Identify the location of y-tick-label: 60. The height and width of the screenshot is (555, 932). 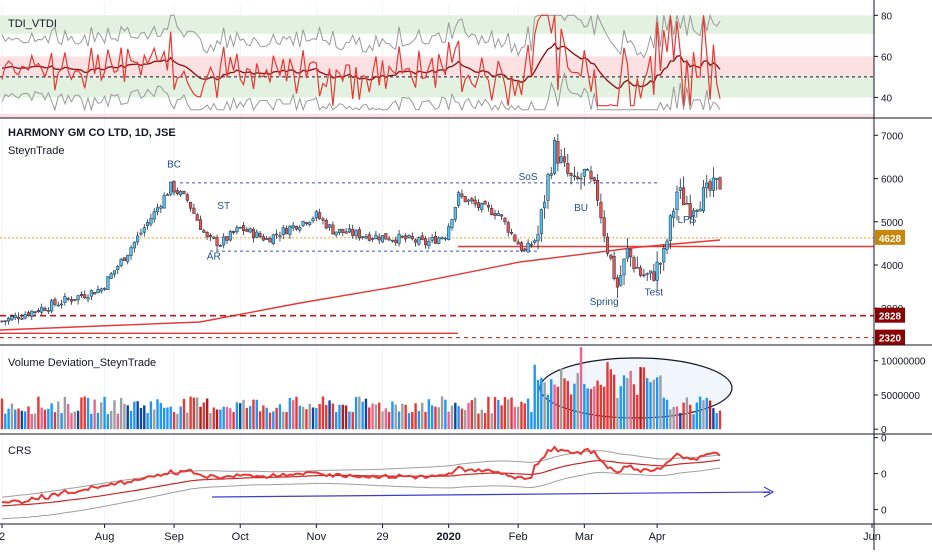
(887, 57).